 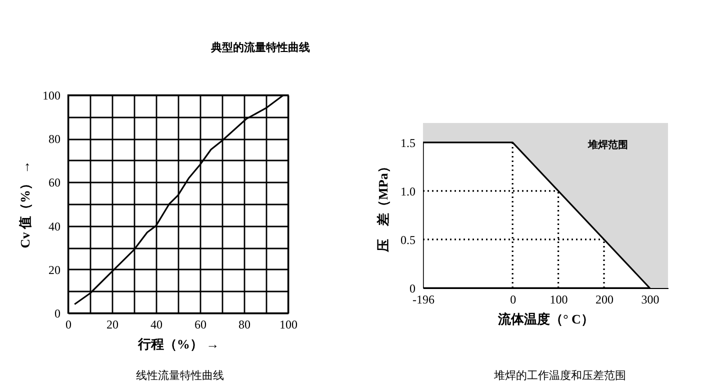 I want to click on y-tick-label: 1.0, so click(x=408, y=191).